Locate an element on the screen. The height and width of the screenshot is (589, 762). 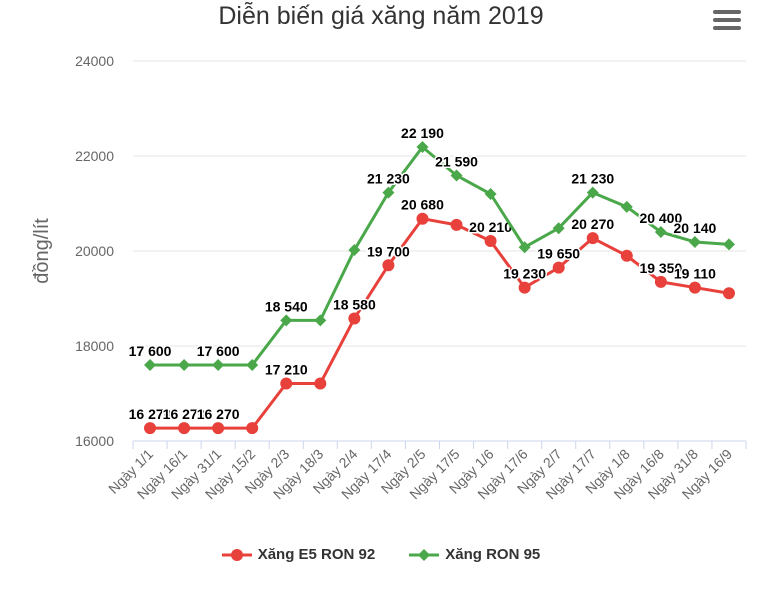
chart-title: Diễn biến giá xăng năm 2019 is located at coordinates (381, 16).